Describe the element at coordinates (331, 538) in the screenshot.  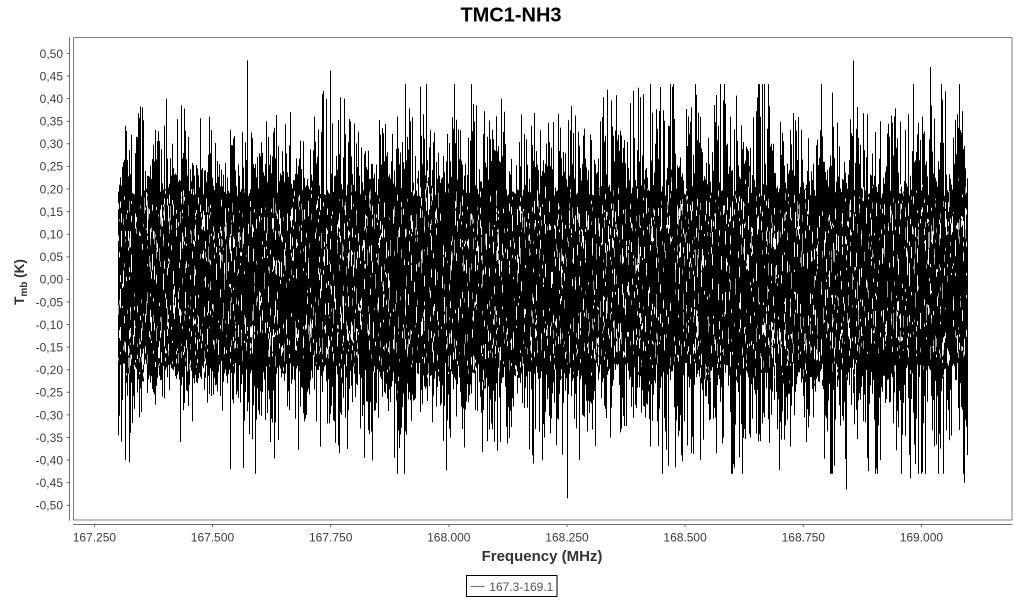
I see `svg-text: 167.750` at that location.